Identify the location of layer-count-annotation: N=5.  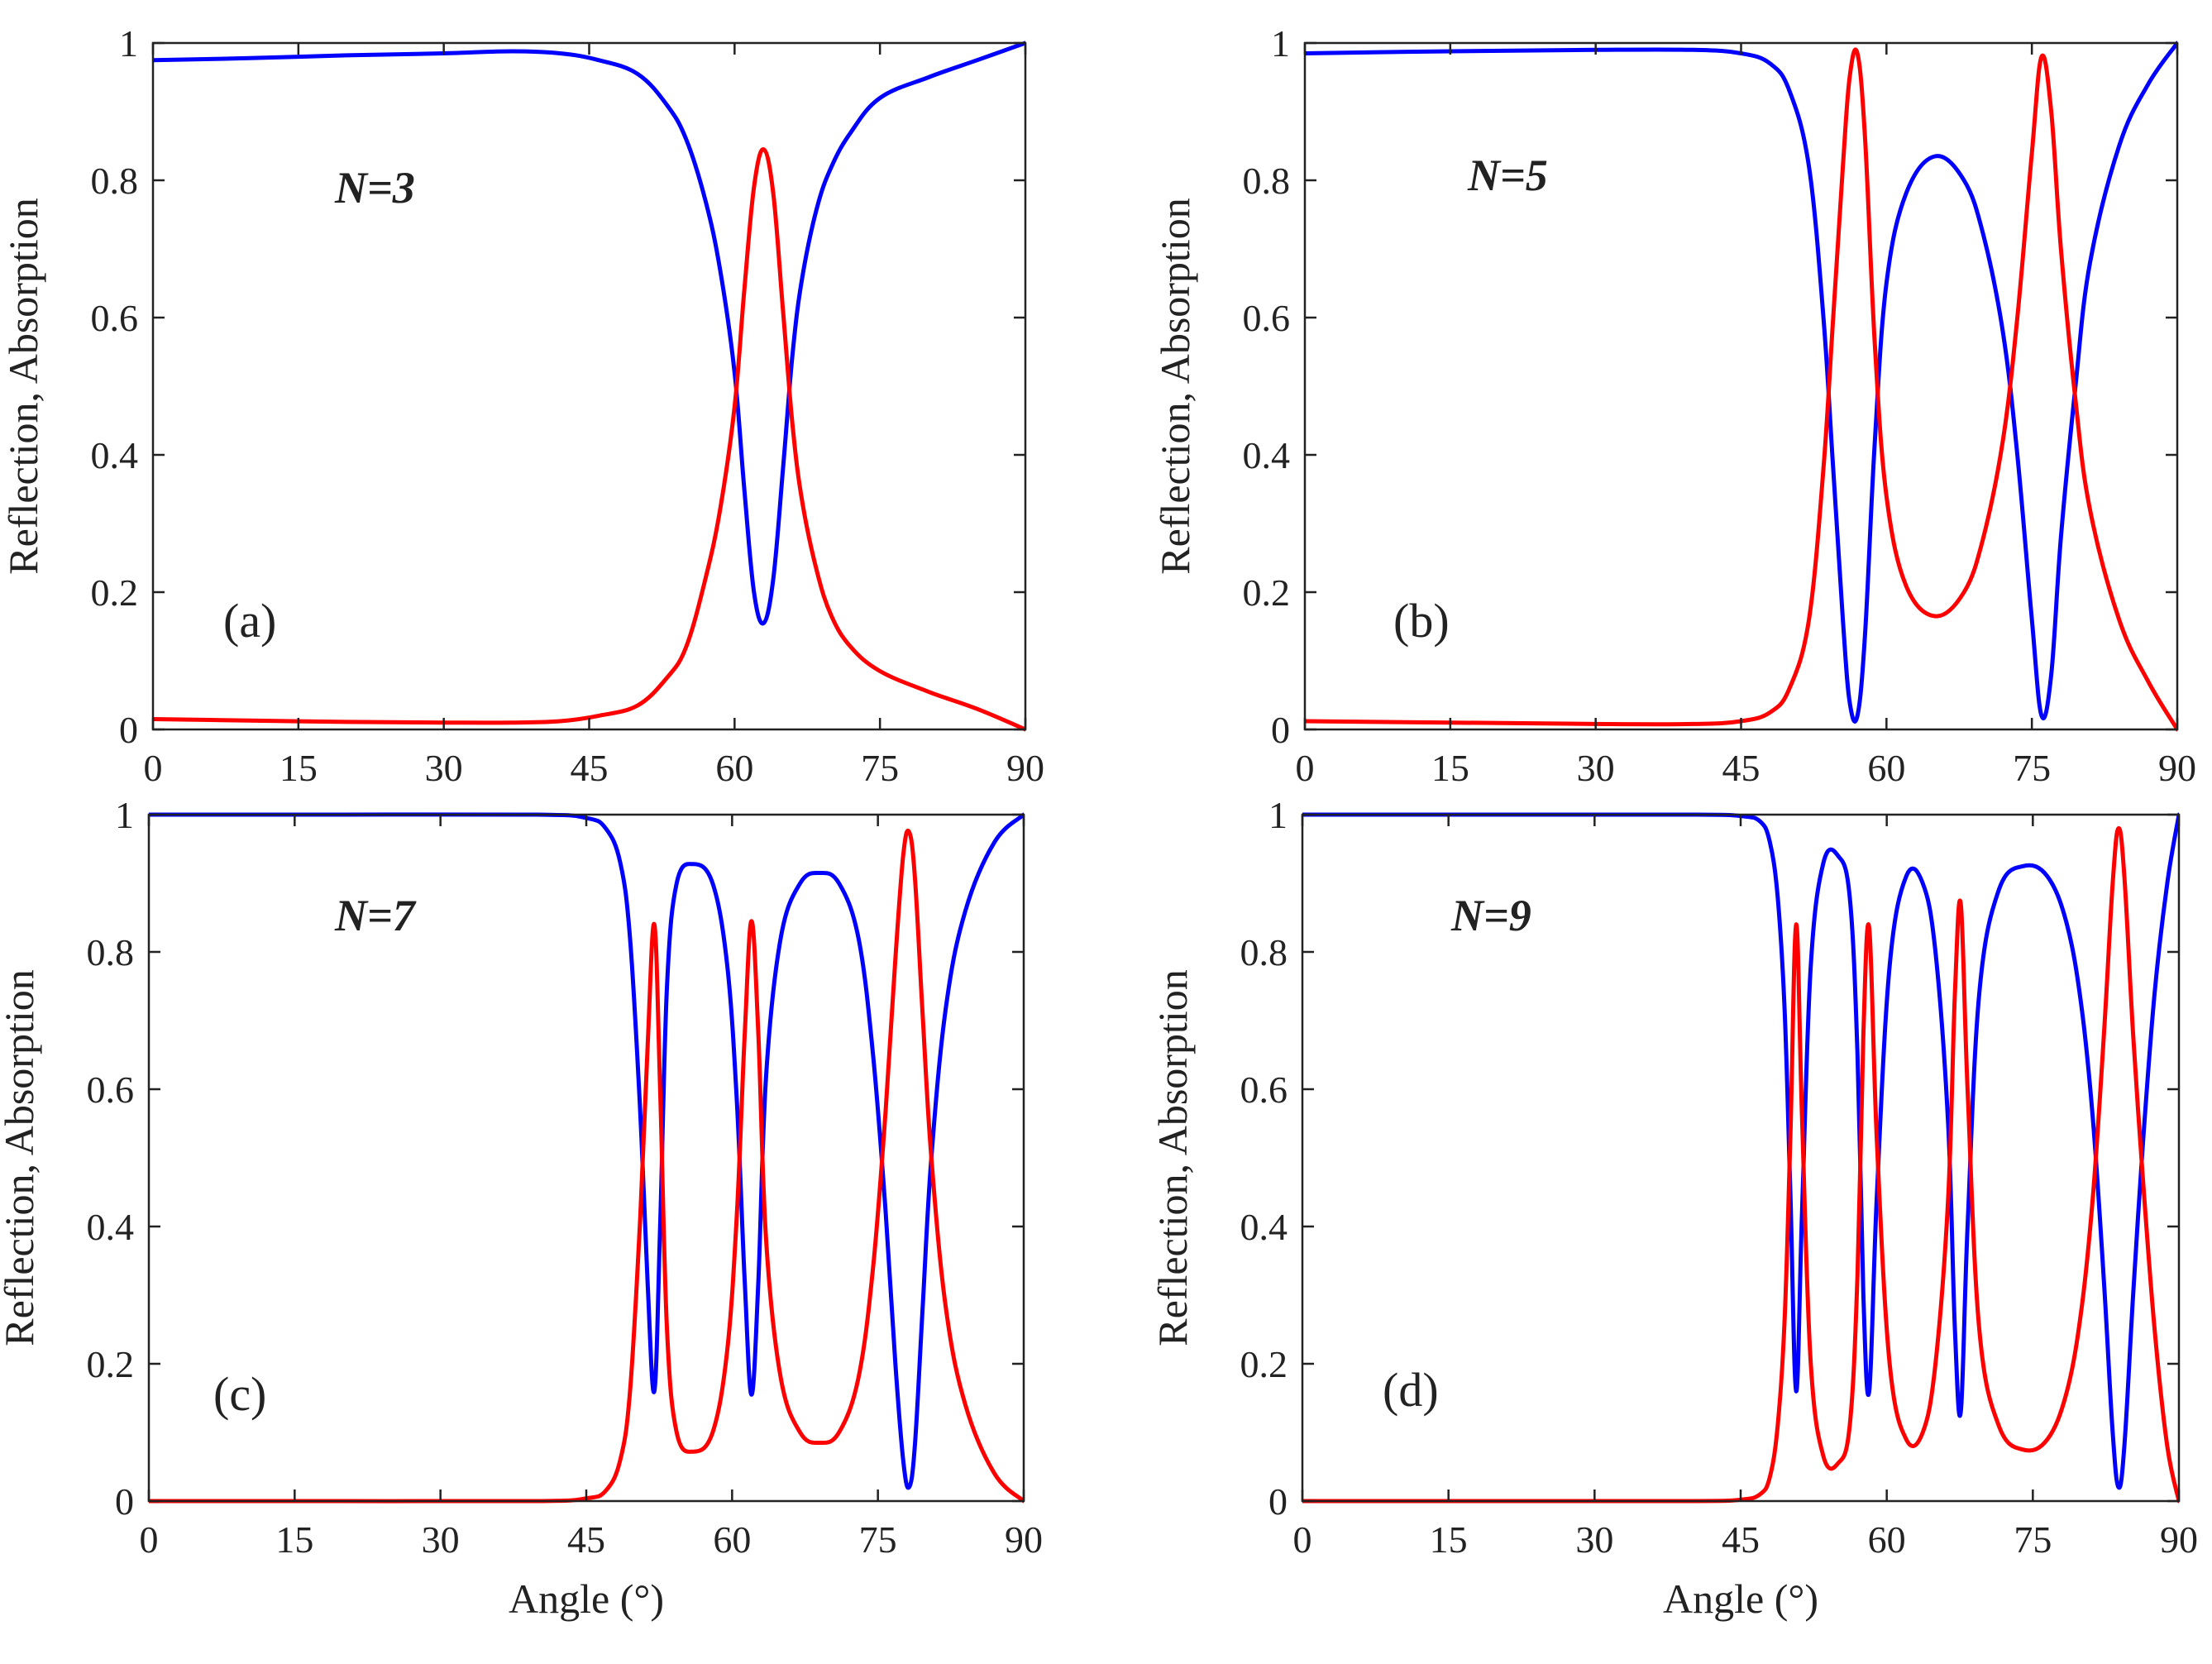
(1508, 175).